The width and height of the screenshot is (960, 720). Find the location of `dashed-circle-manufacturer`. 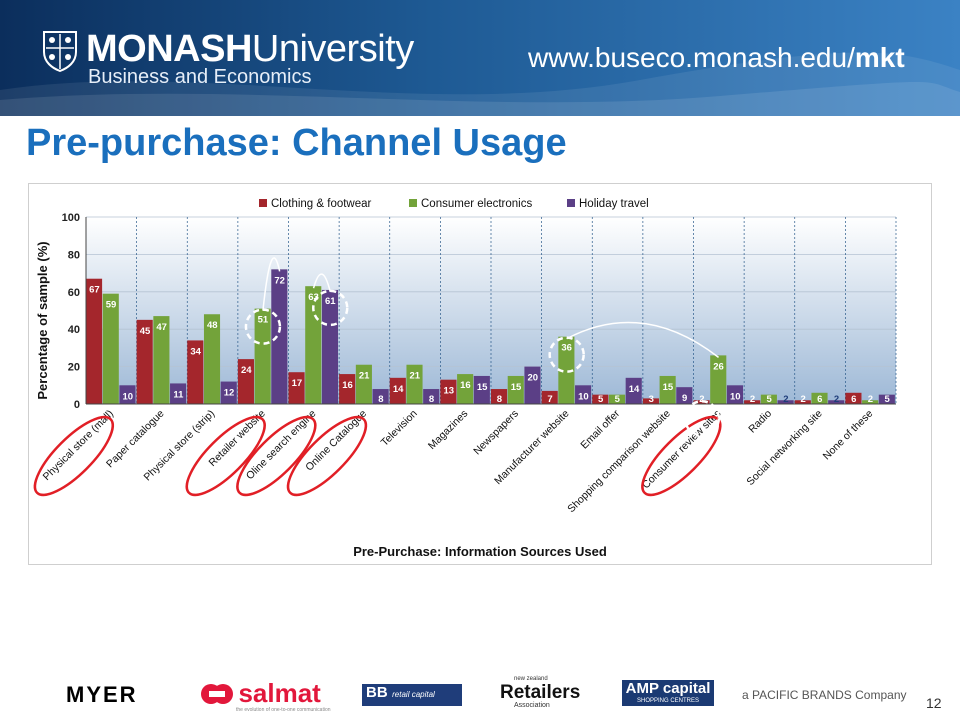

dashed-circle-manufacturer is located at coordinates (566, 354).